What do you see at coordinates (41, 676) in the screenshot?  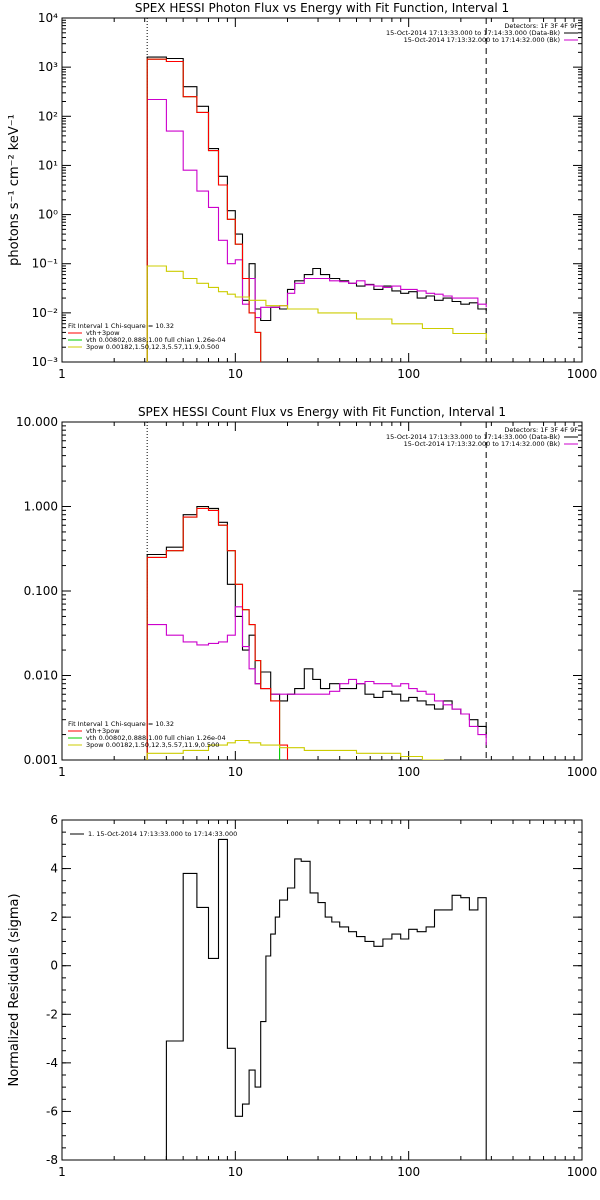 I see `y-tick-label: 0.010` at bounding box center [41, 676].